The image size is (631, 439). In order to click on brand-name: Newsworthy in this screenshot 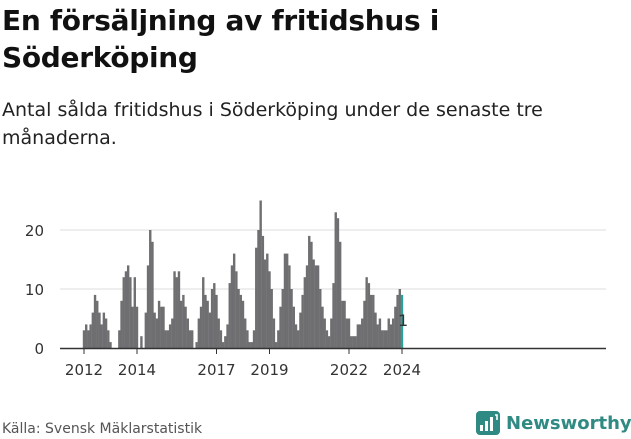, I will do `click(568, 423)`.